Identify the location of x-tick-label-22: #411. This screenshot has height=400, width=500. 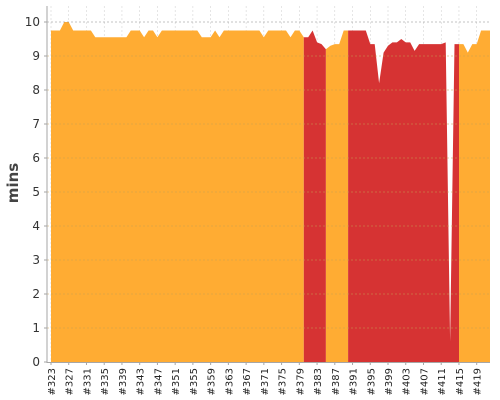
(442, 381).